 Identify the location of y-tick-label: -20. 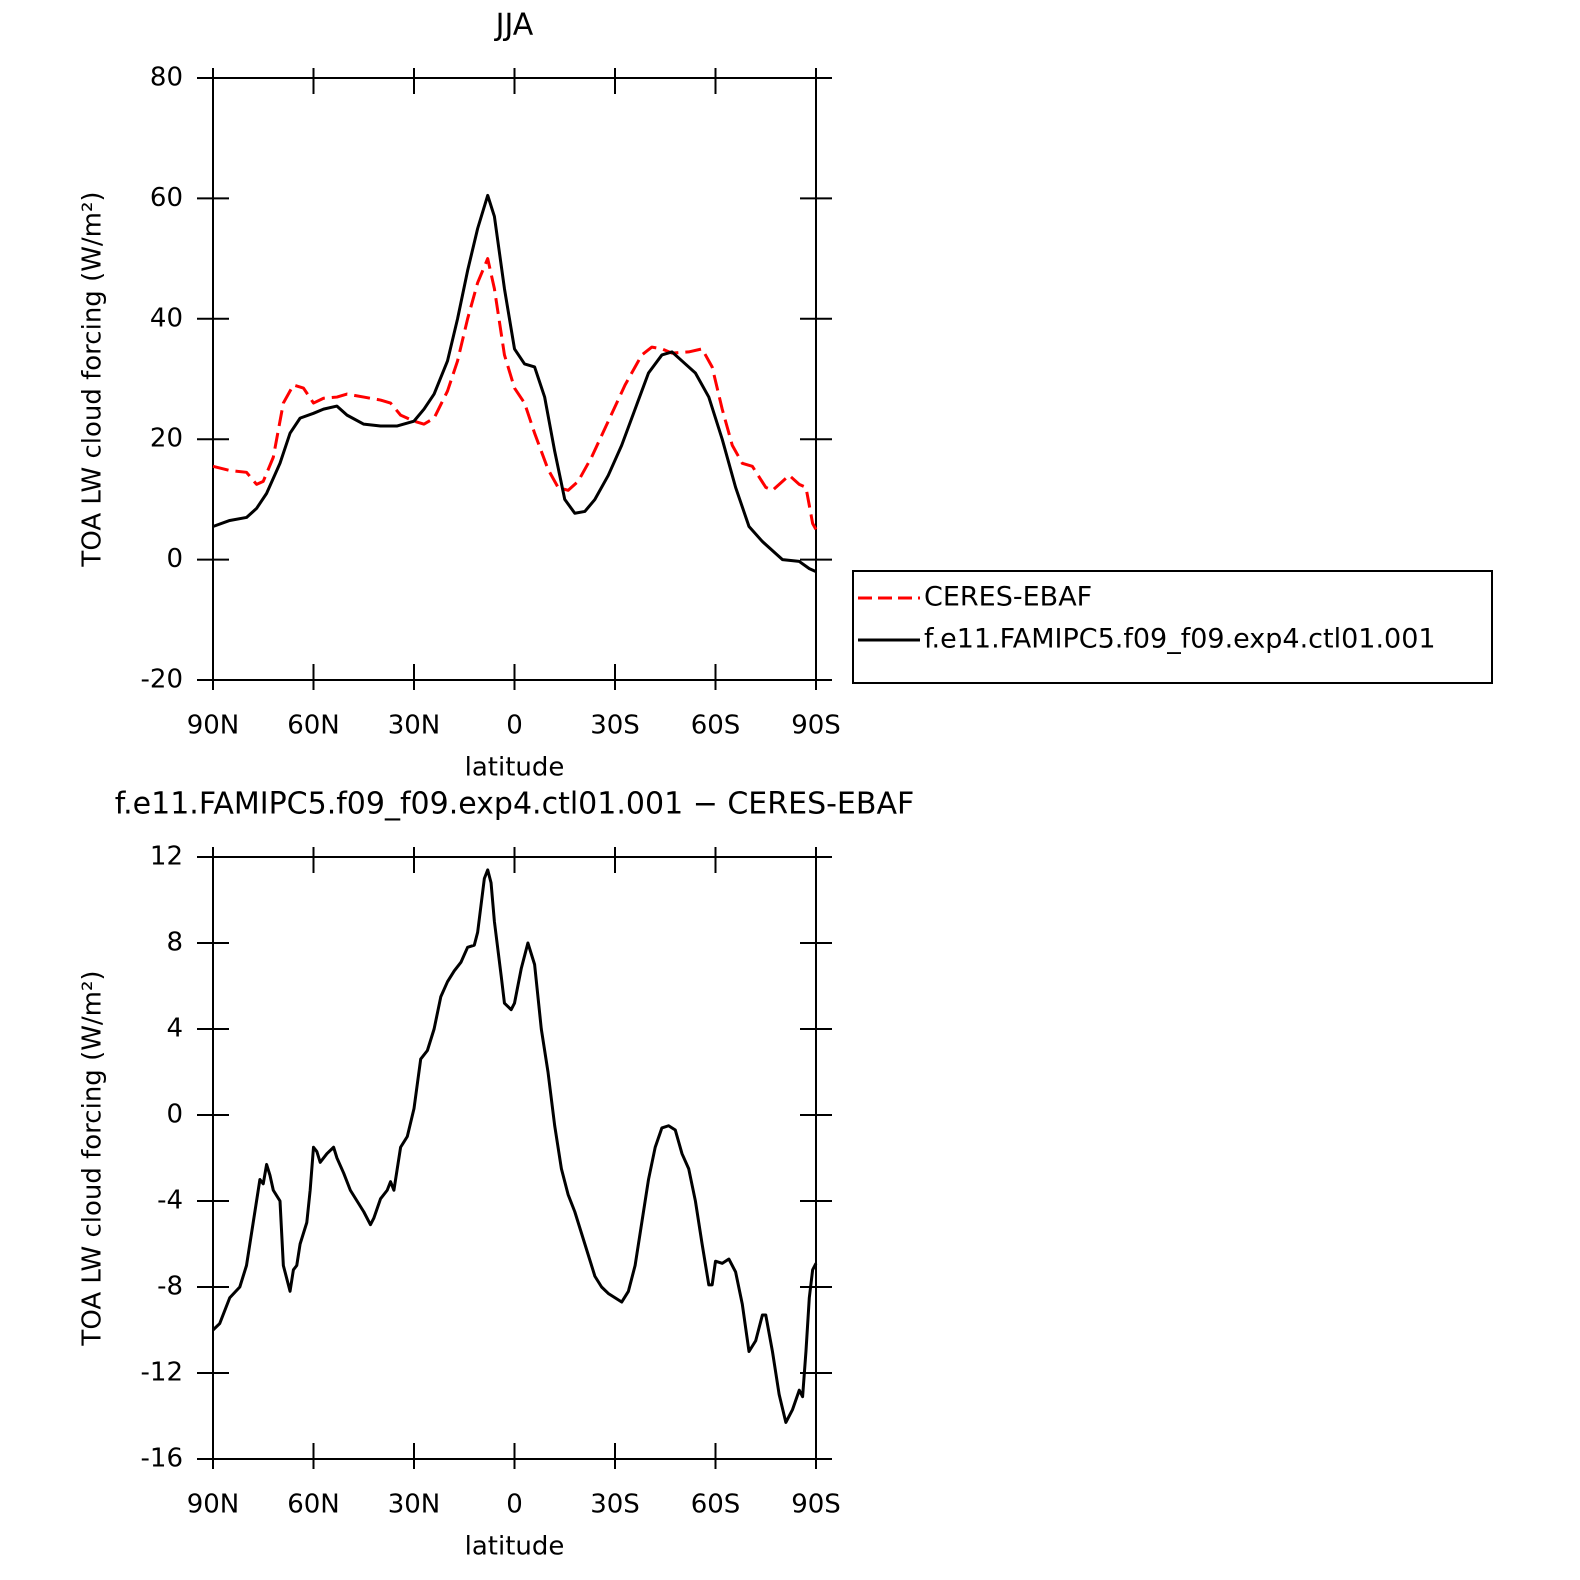
(162, 680).